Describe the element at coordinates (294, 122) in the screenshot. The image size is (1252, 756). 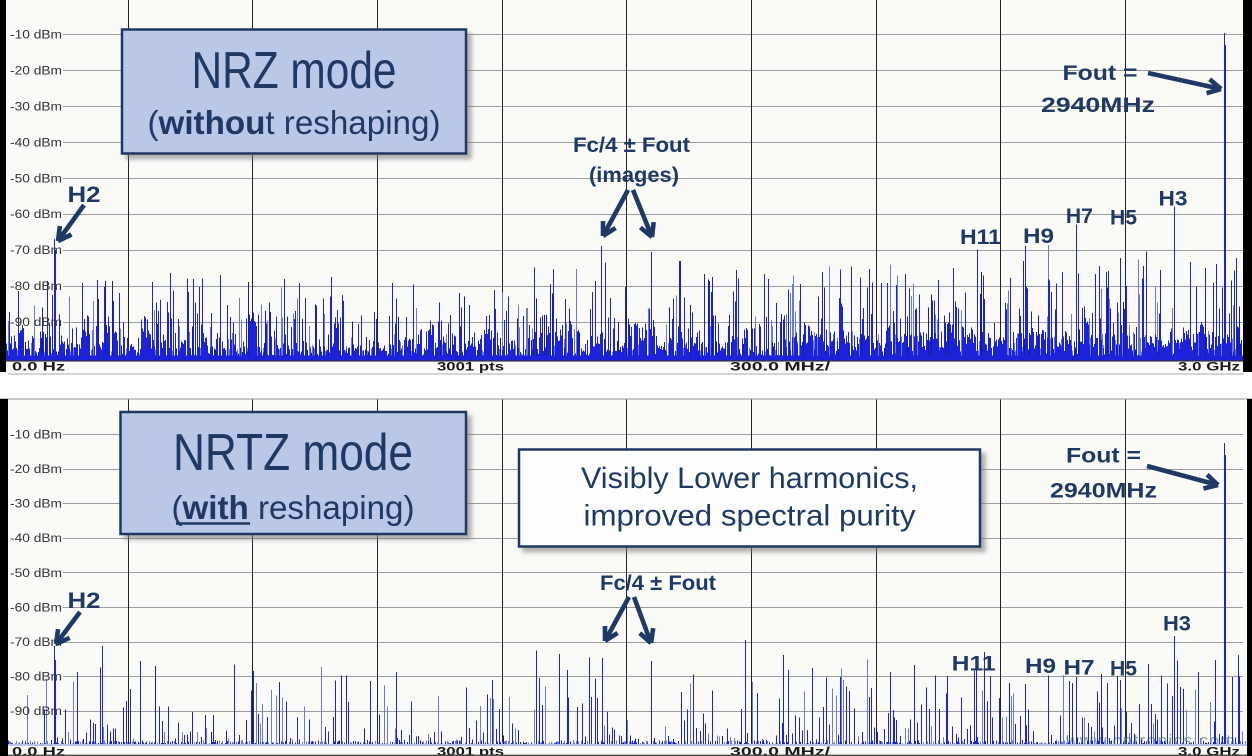
I see `svg-text: (without reshaping)` at that location.